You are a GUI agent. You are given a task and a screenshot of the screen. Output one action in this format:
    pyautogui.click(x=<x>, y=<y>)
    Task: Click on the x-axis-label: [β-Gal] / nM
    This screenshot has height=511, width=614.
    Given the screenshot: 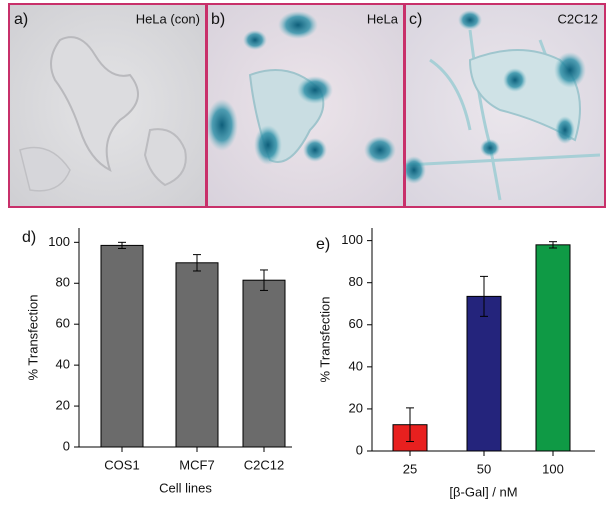 What is the action you would take?
    pyautogui.click(x=483, y=491)
    